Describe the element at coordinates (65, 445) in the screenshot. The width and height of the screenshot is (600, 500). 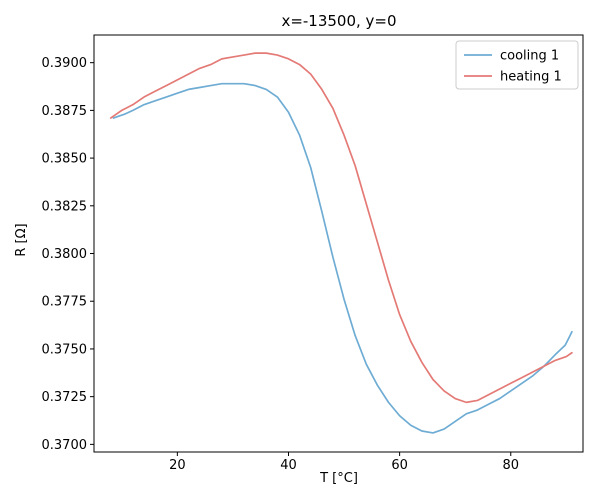
I see `y-tick-label: 0.3700` at that location.